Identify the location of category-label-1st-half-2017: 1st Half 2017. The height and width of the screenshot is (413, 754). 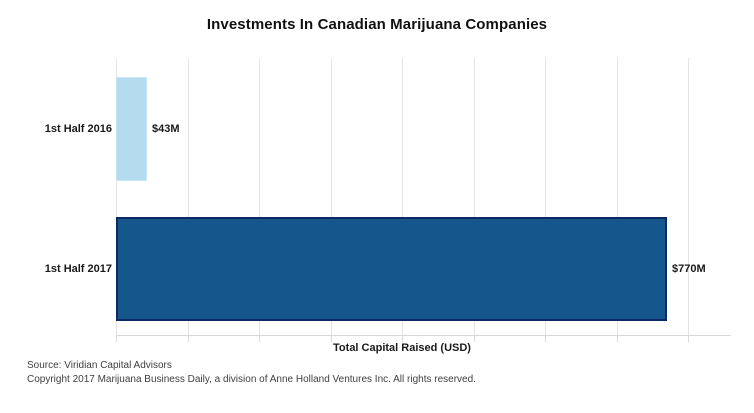
(78, 269).